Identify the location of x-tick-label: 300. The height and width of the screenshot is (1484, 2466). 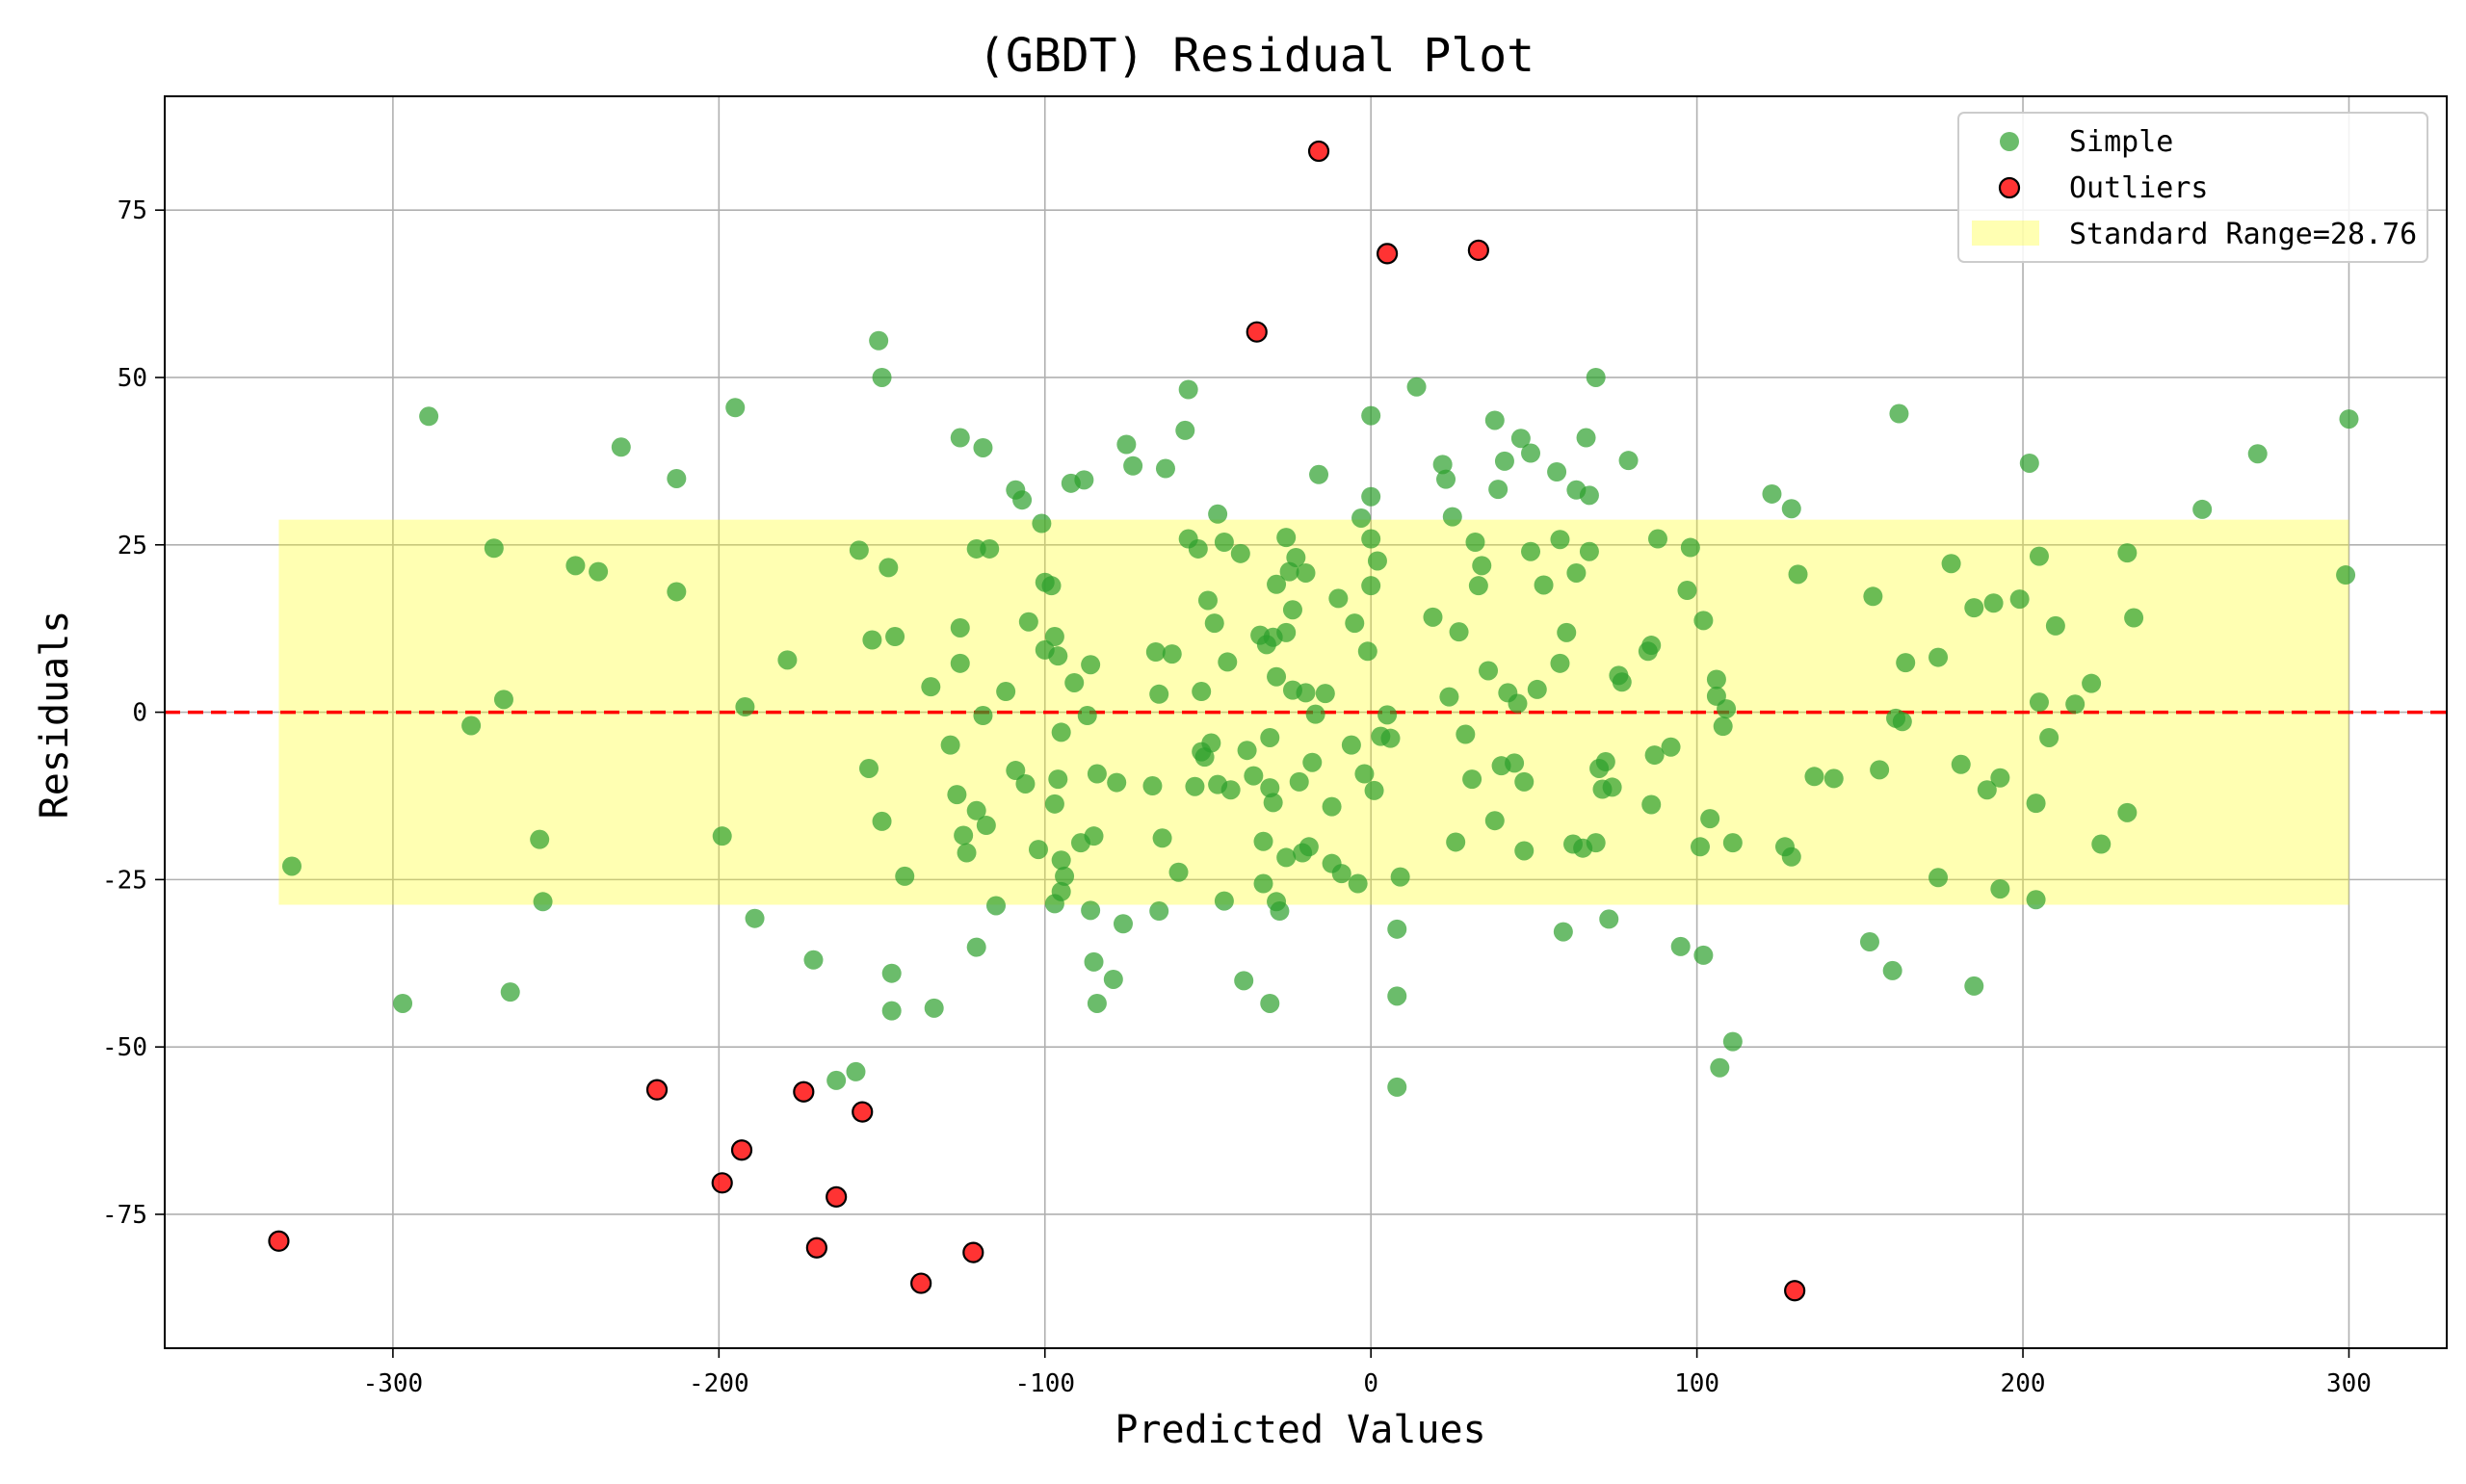
(2349, 1383).